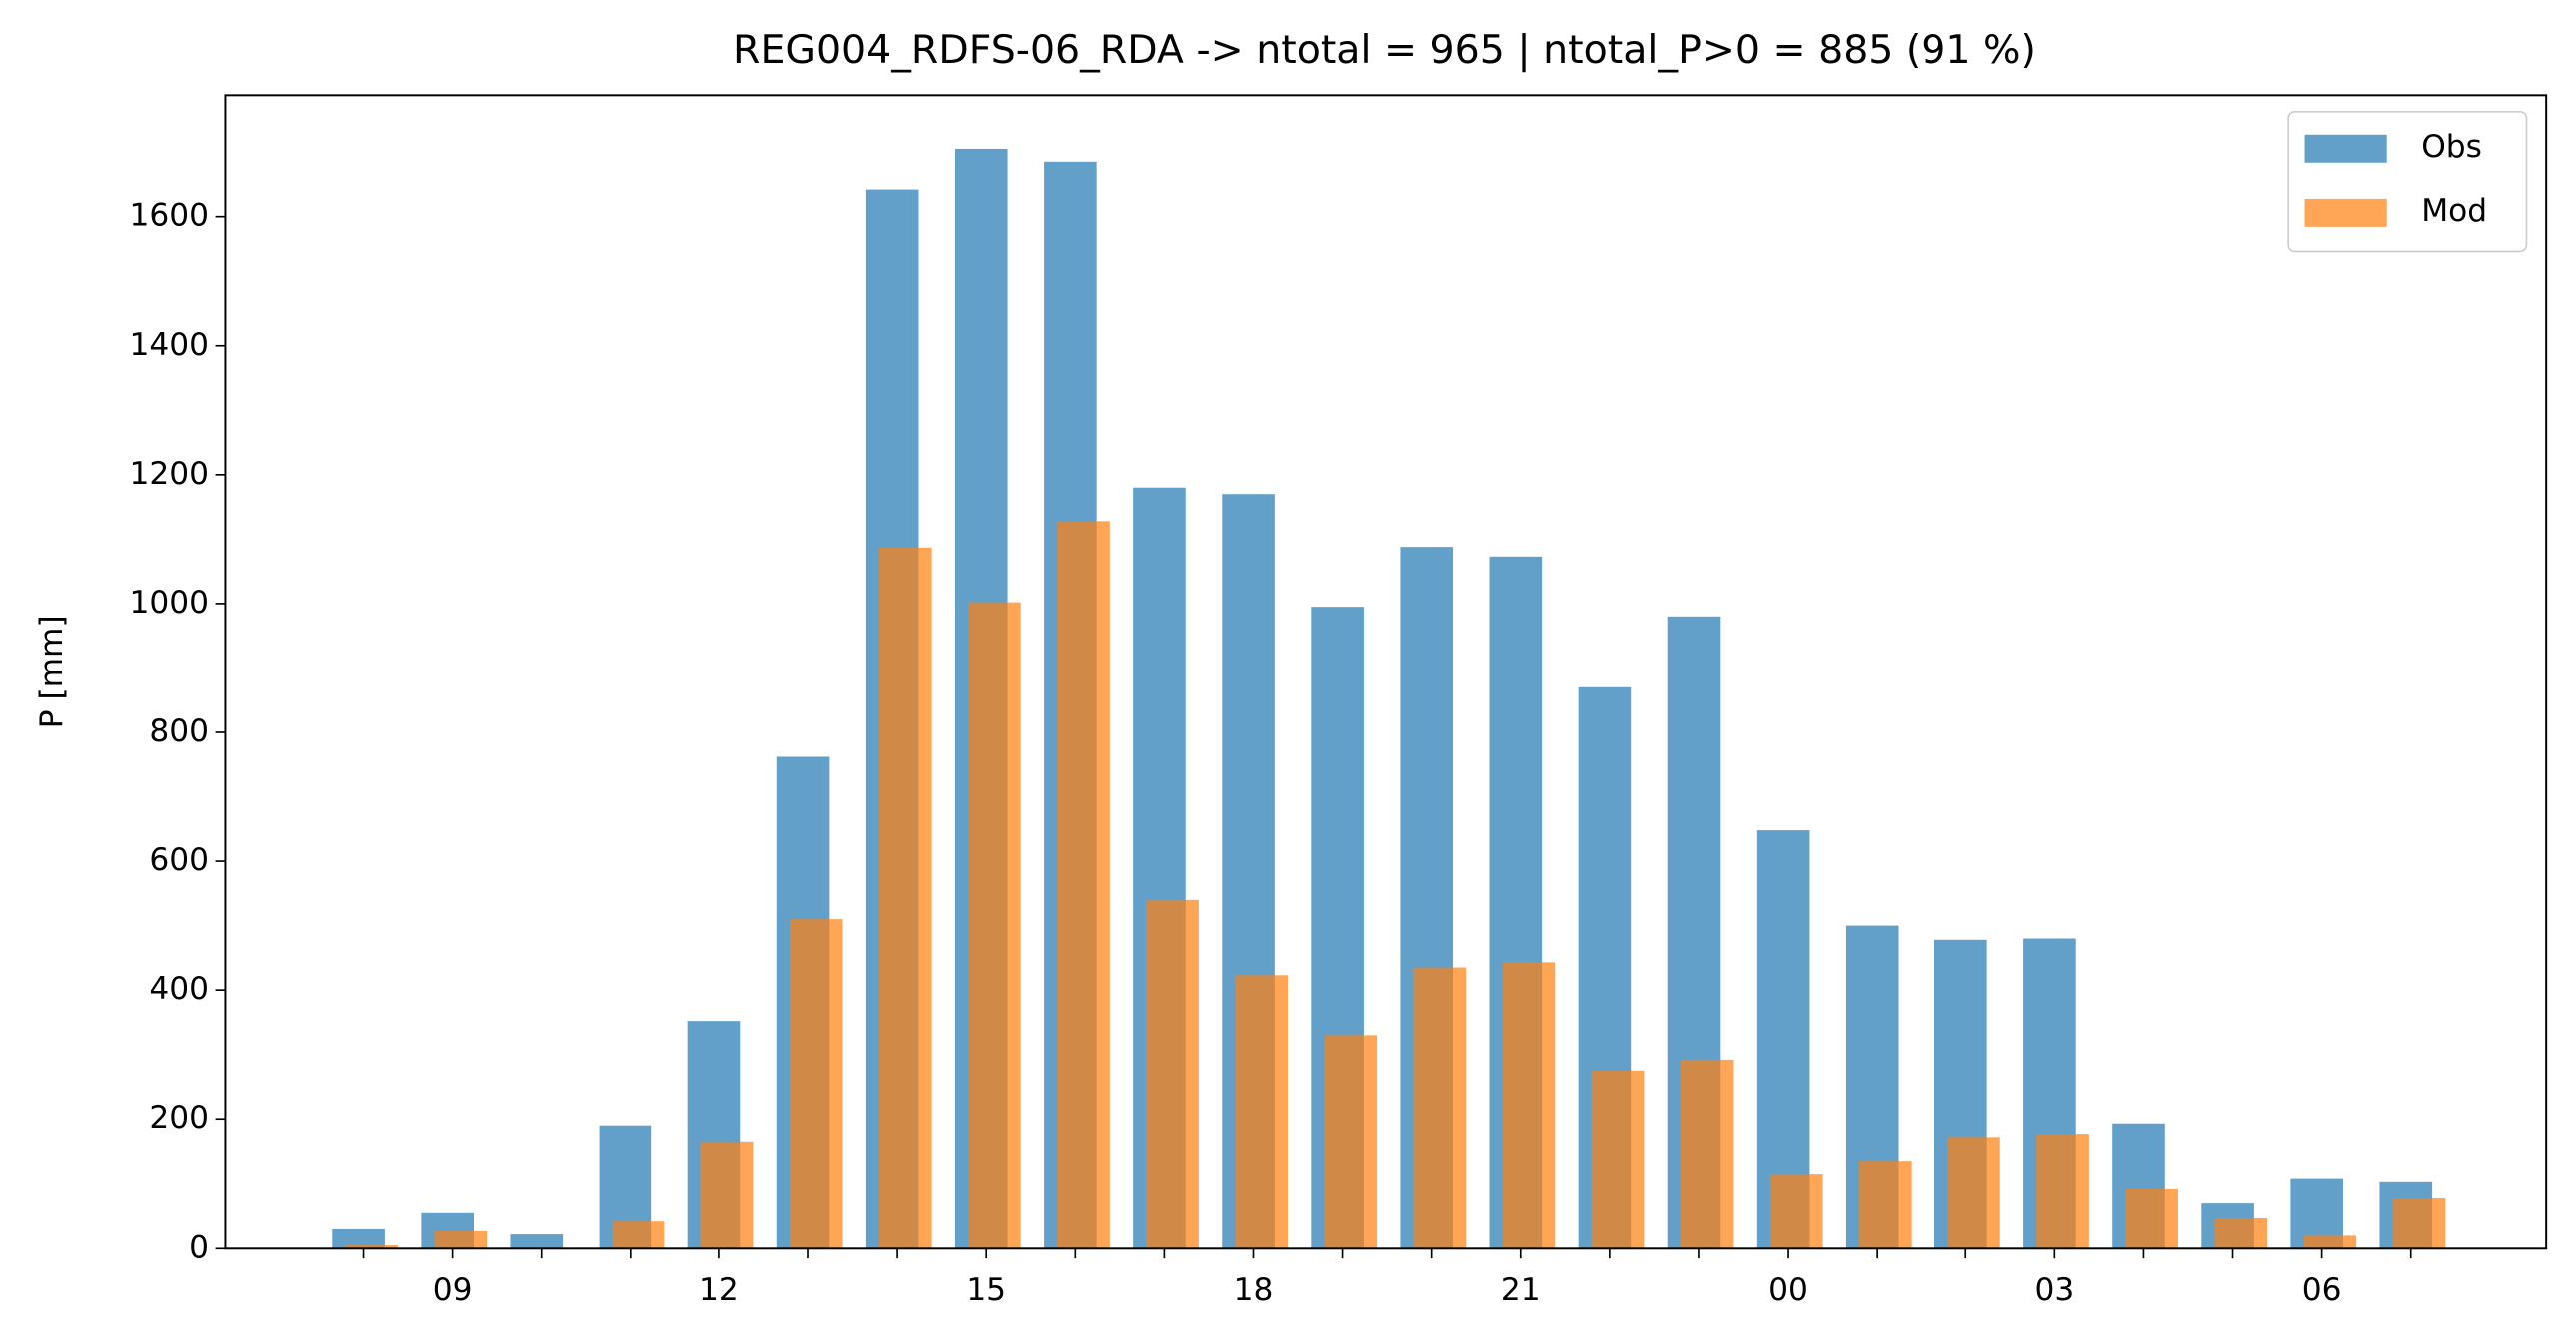 This screenshot has height=1342, width=2576. I want to click on legend-label: Mod, so click(2454, 211).